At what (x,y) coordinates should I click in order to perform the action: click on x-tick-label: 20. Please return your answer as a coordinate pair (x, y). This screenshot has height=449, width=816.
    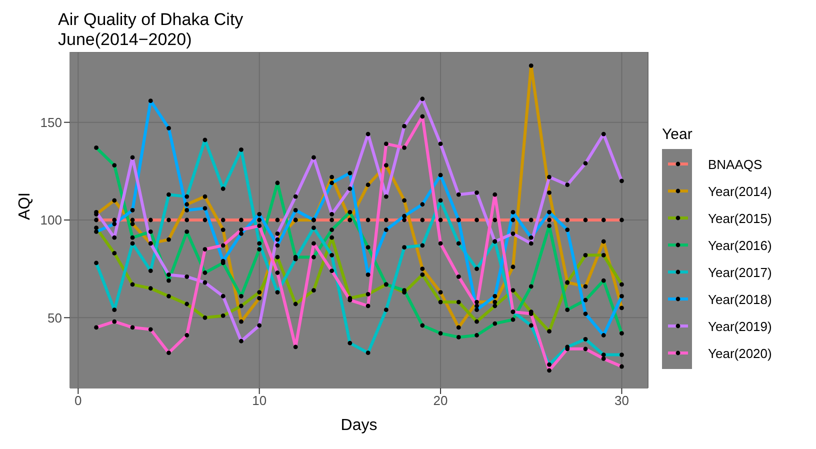
    Looking at the image, I should click on (440, 400).